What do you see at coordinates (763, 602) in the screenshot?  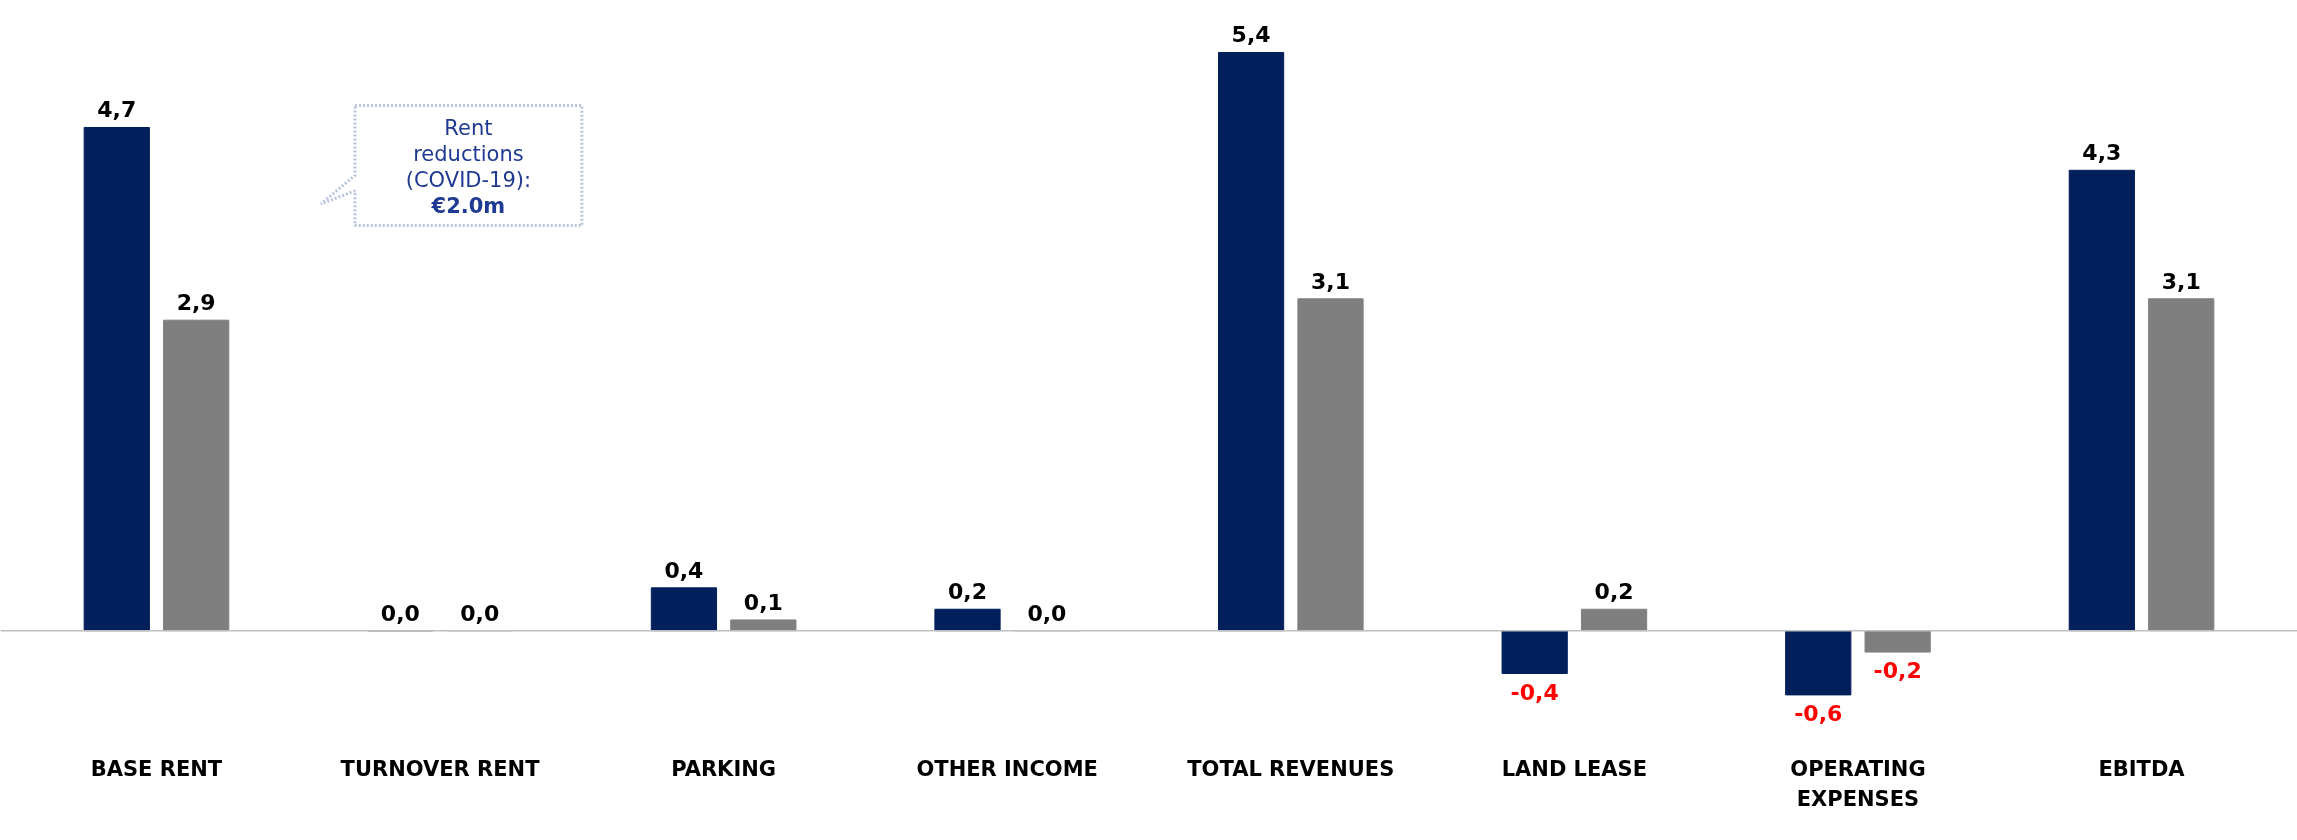 I see `data-label: 0,1` at bounding box center [763, 602].